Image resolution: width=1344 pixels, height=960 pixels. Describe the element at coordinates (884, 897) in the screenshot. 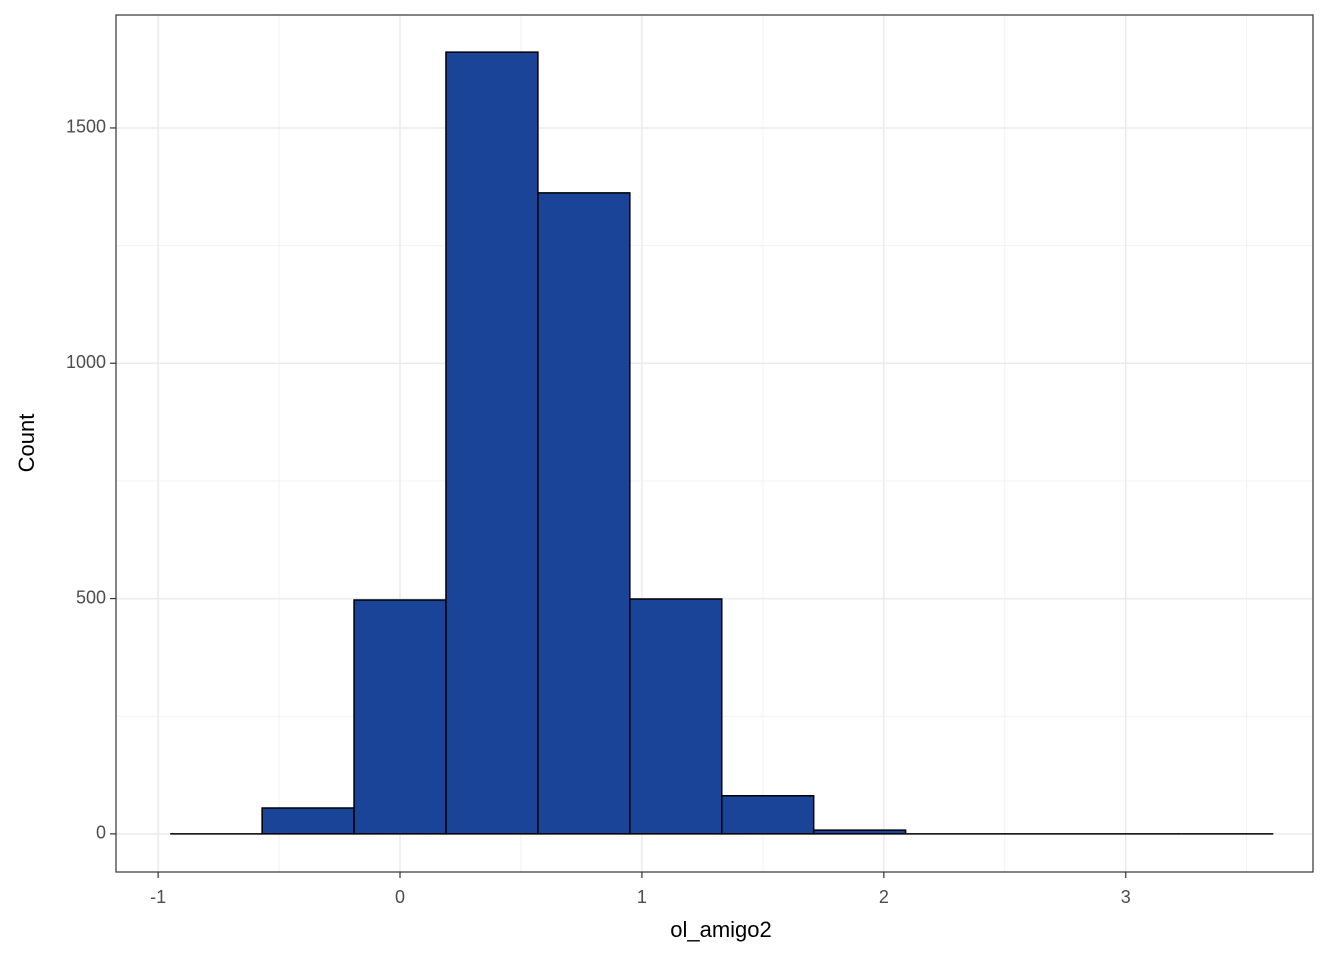

I see `x-tick-label: 2` at that location.